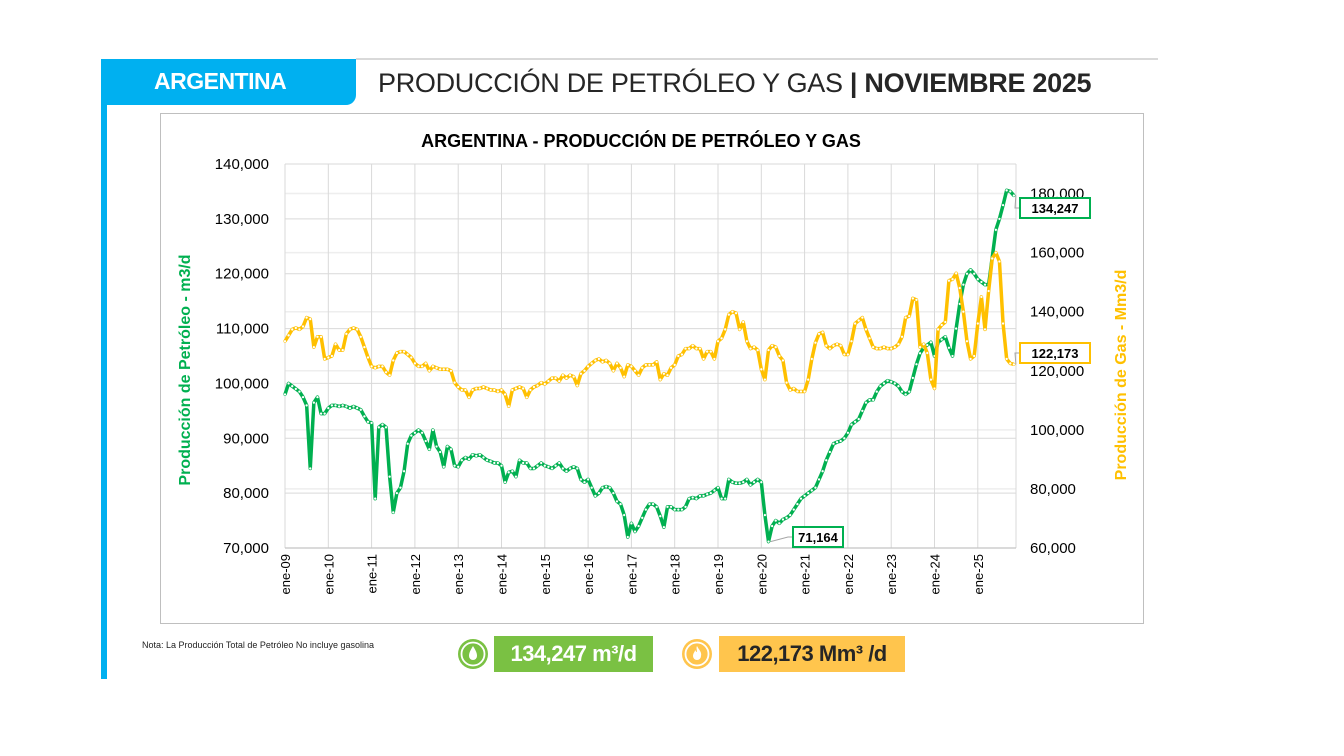  I want to click on oil-drop-icon, so click(473, 654).